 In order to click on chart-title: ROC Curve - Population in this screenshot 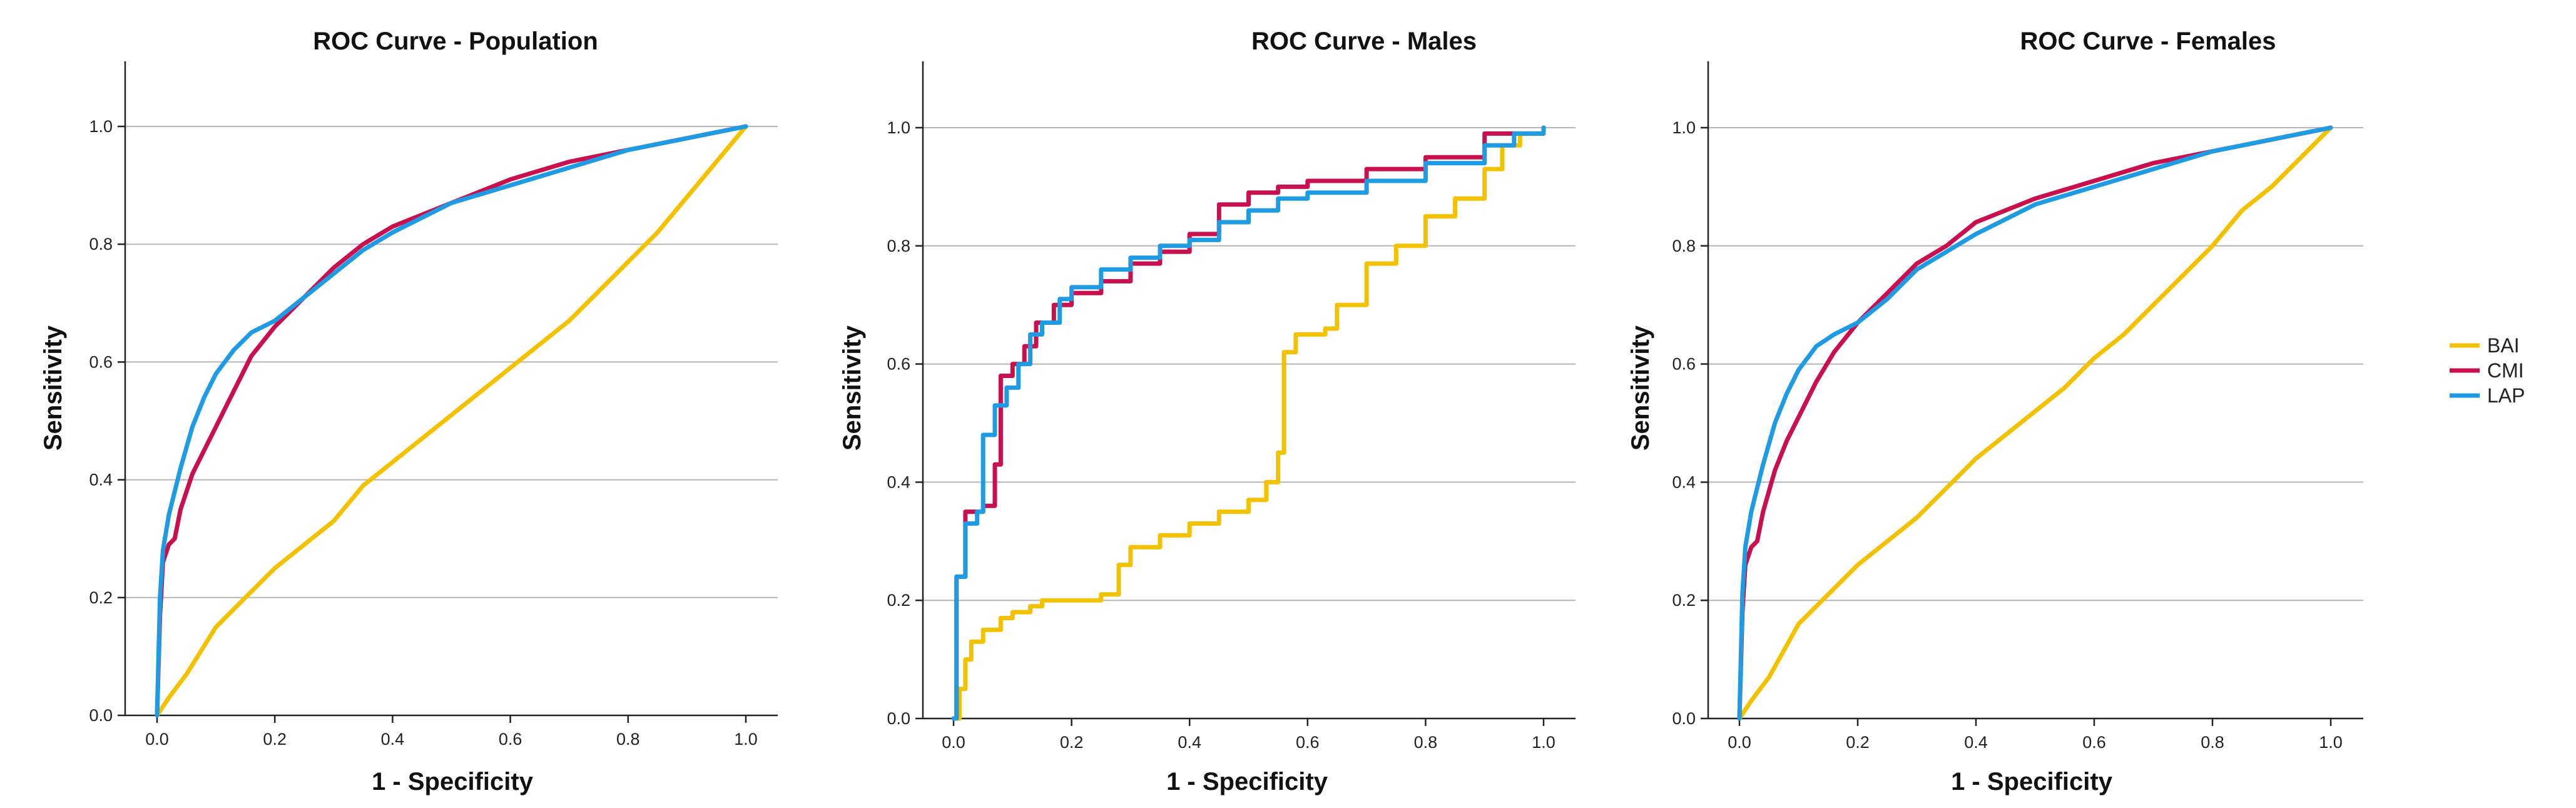, I will do `click(456, 41)`.